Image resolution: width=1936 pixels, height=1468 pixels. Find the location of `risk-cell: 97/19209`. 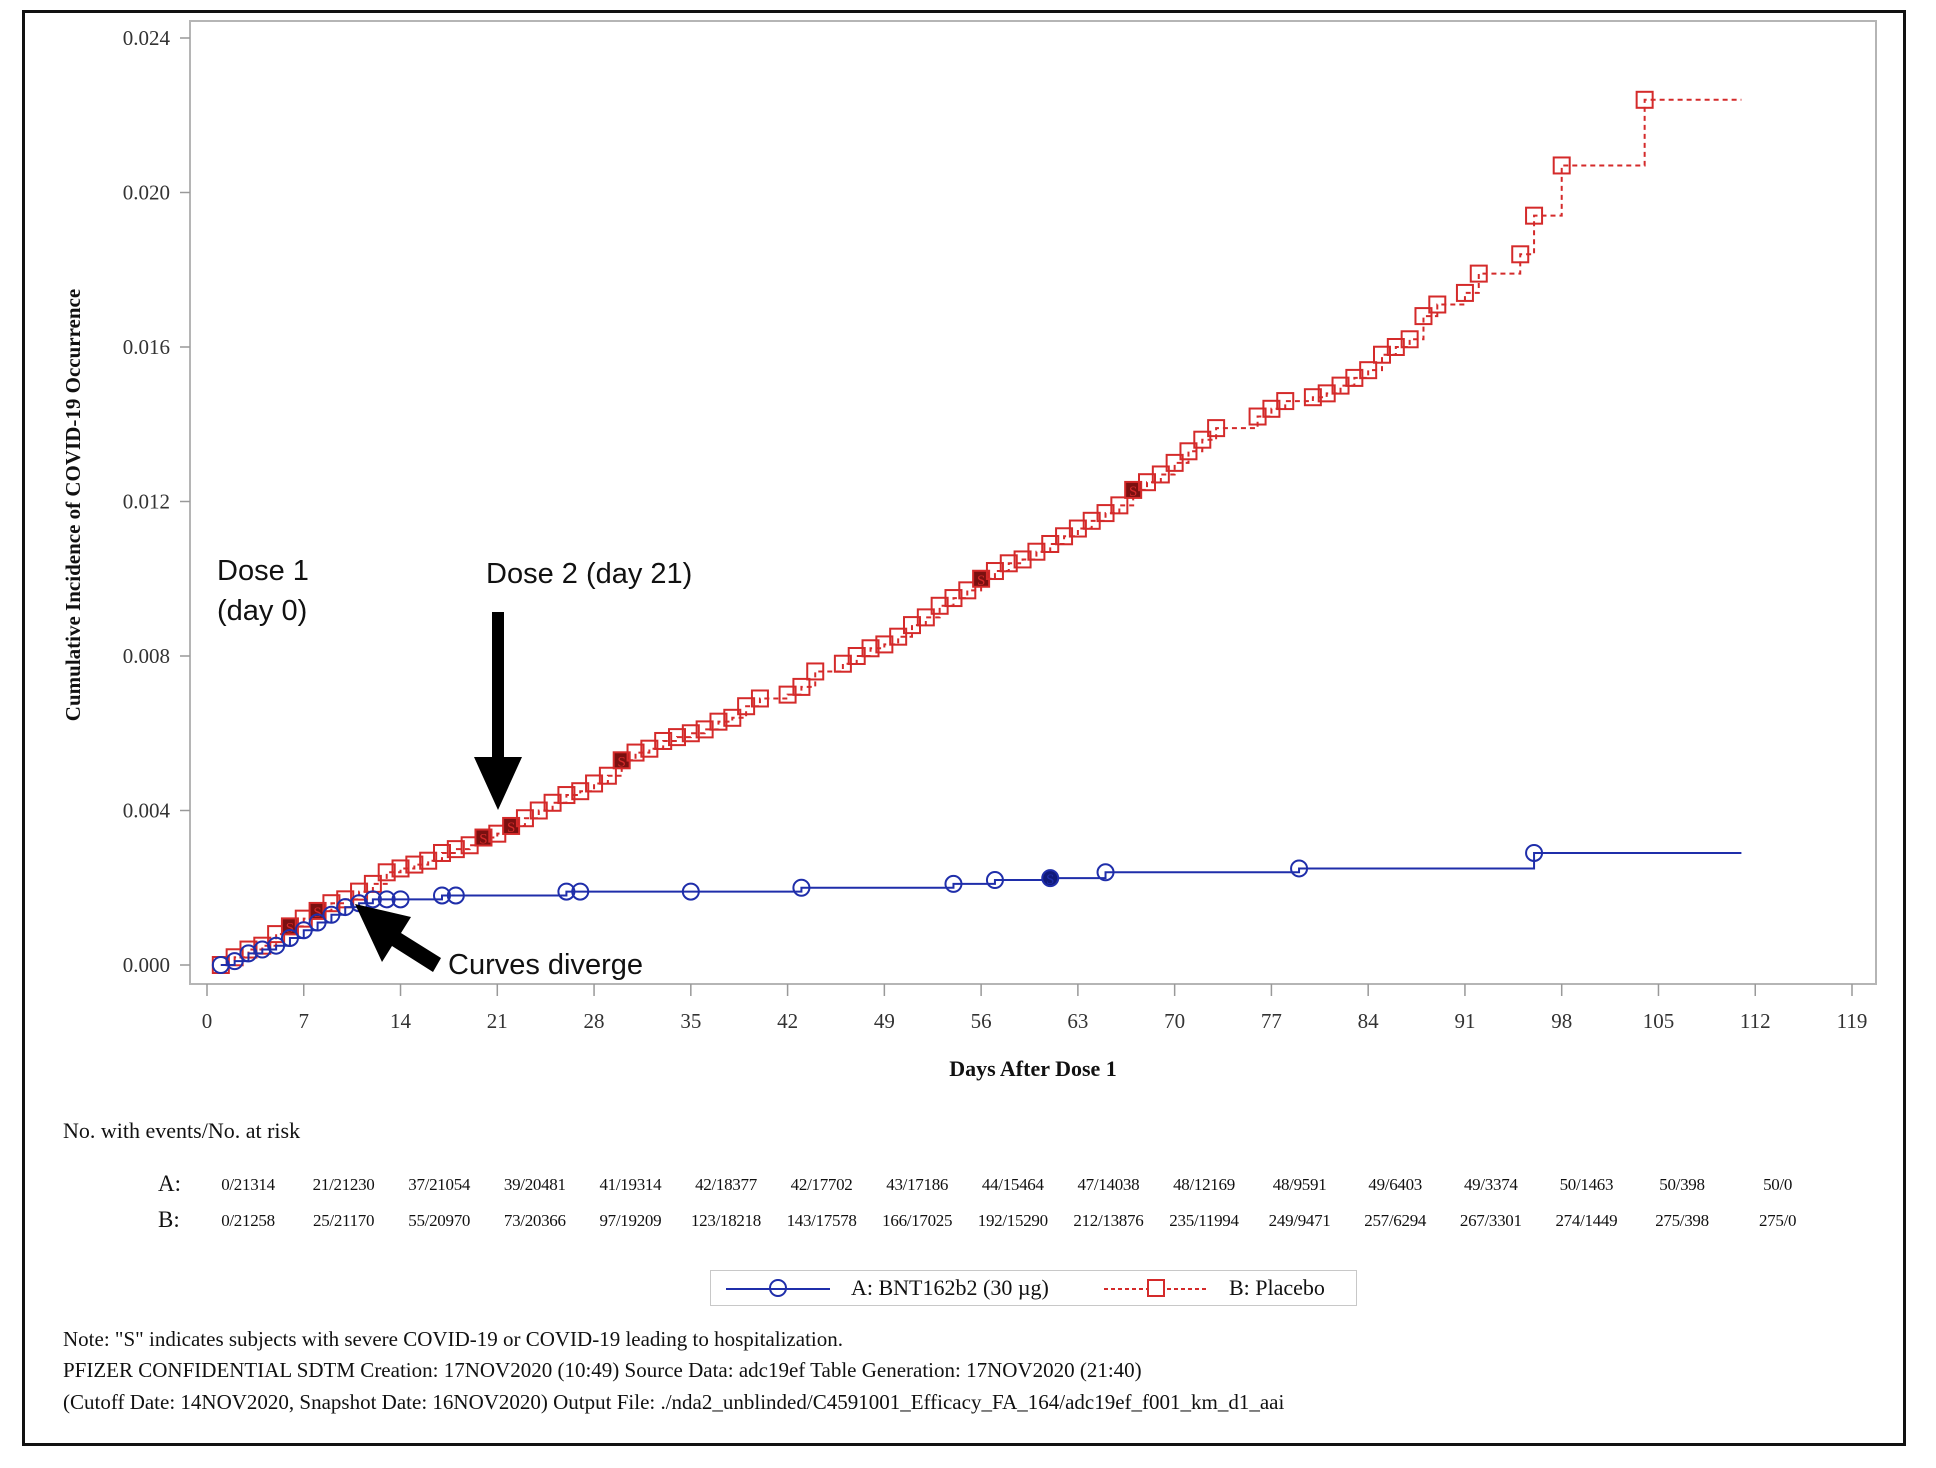

risk-cell: 97/19209 is located at coordinates (630, 1220).